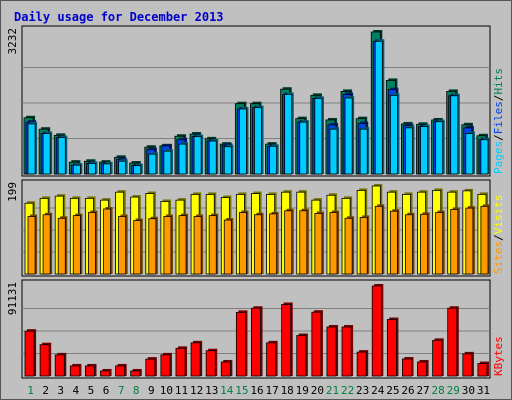 The width and height of the screenshot is (512, 400). I want to click on day-label: 25, so click(392, 390).